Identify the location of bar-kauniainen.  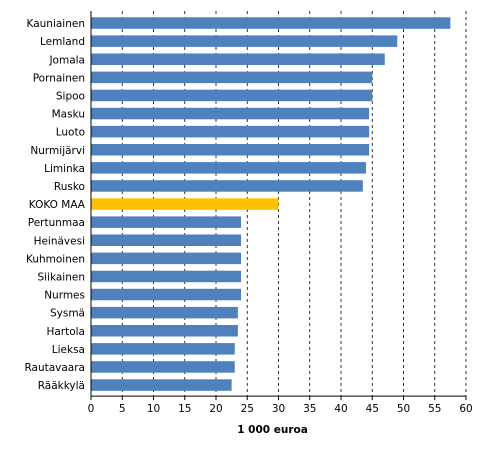
(271, 23).